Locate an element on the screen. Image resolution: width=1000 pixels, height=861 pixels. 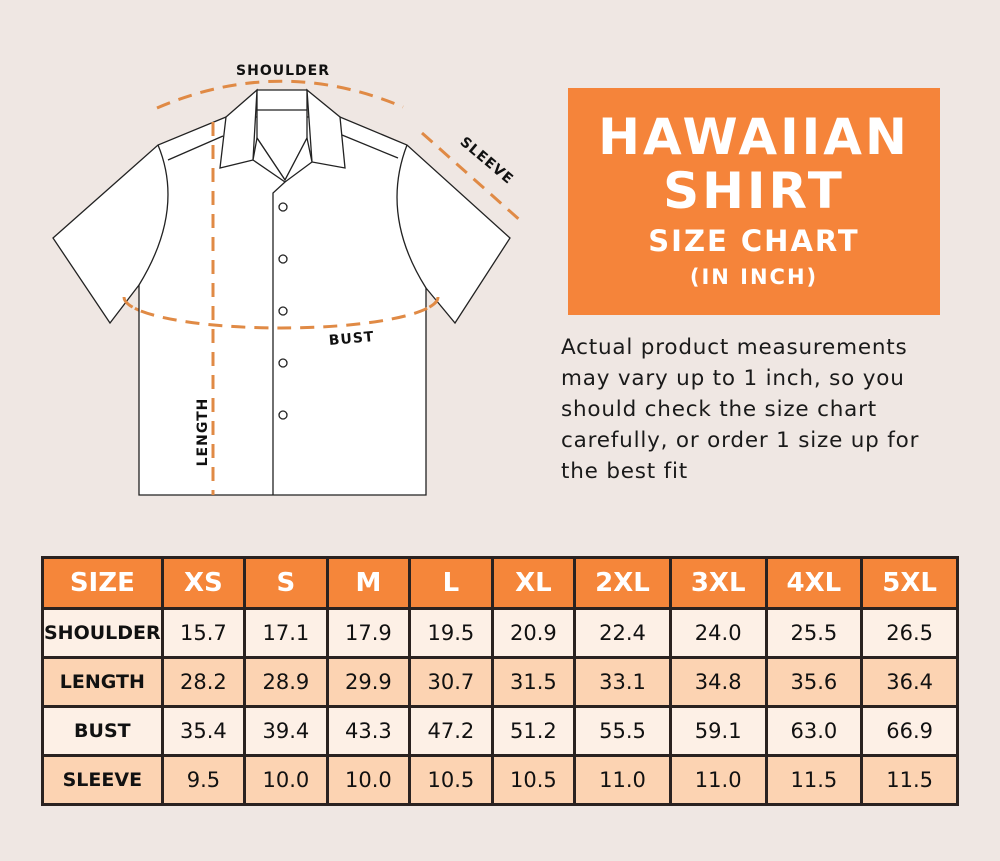
row-label: SHOULDER is located at coordinates (102, 633).